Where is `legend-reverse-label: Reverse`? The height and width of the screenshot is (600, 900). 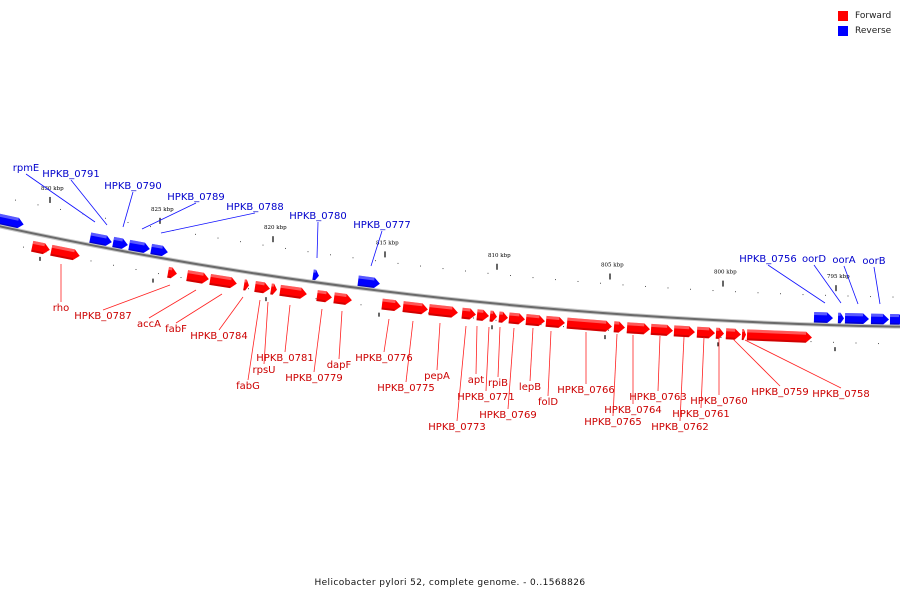
legend-reverse-label: Reverse is located at coordinates (873, 30).